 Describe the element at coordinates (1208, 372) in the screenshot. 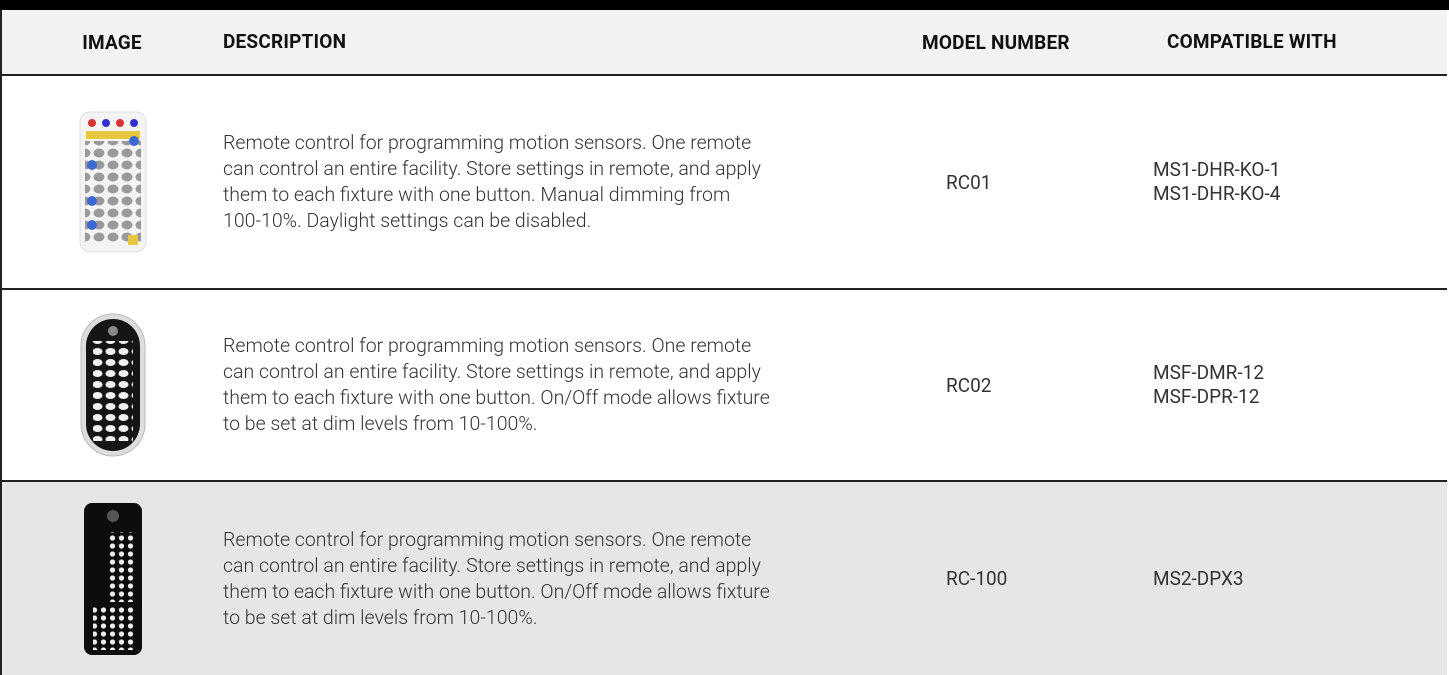

I see `compatible-item: MSF-DMR-12` at that location.